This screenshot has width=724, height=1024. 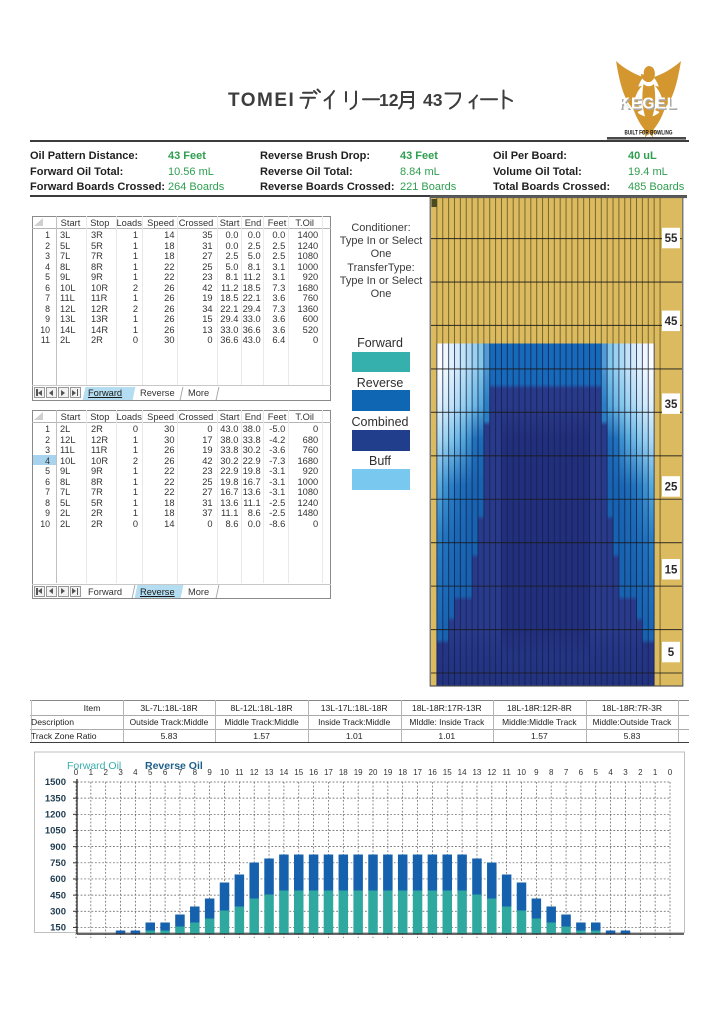 I want to click on svg-text: 1200, so click(x=55, y=815).